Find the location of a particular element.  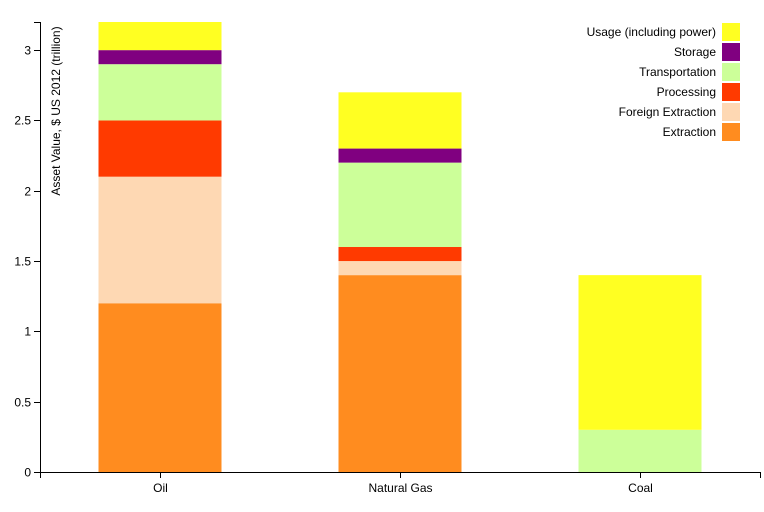

y-tick-label: 1.5 is located at coordinates (22, 262).